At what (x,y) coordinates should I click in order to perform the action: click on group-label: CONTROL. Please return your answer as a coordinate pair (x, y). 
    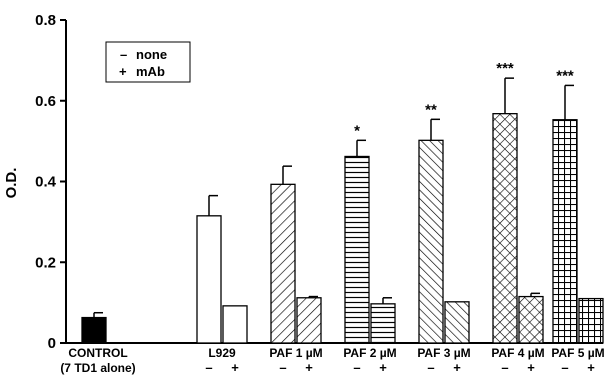
    Looking at the image, I should click on (97, 353).